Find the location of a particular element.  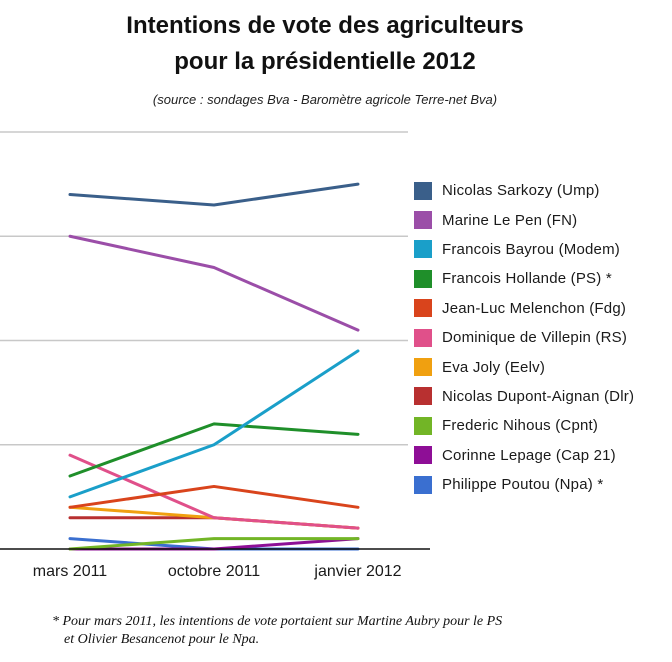

legend-label: Frederic Nihous (Cpnt) is located at coordinates (520, 426).